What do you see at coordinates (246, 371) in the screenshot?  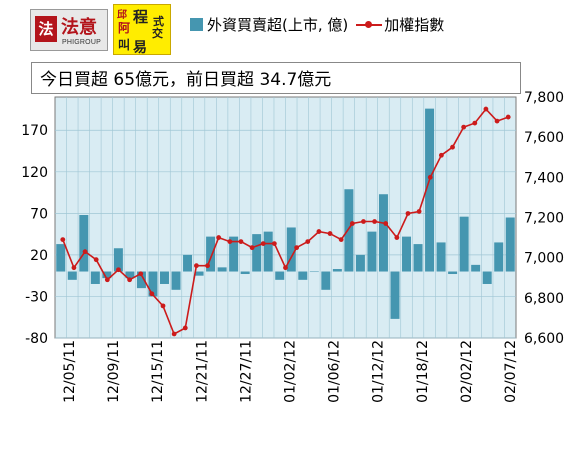 I see `x-tick-label: 12/27/11` at bounding box center [246, 371].